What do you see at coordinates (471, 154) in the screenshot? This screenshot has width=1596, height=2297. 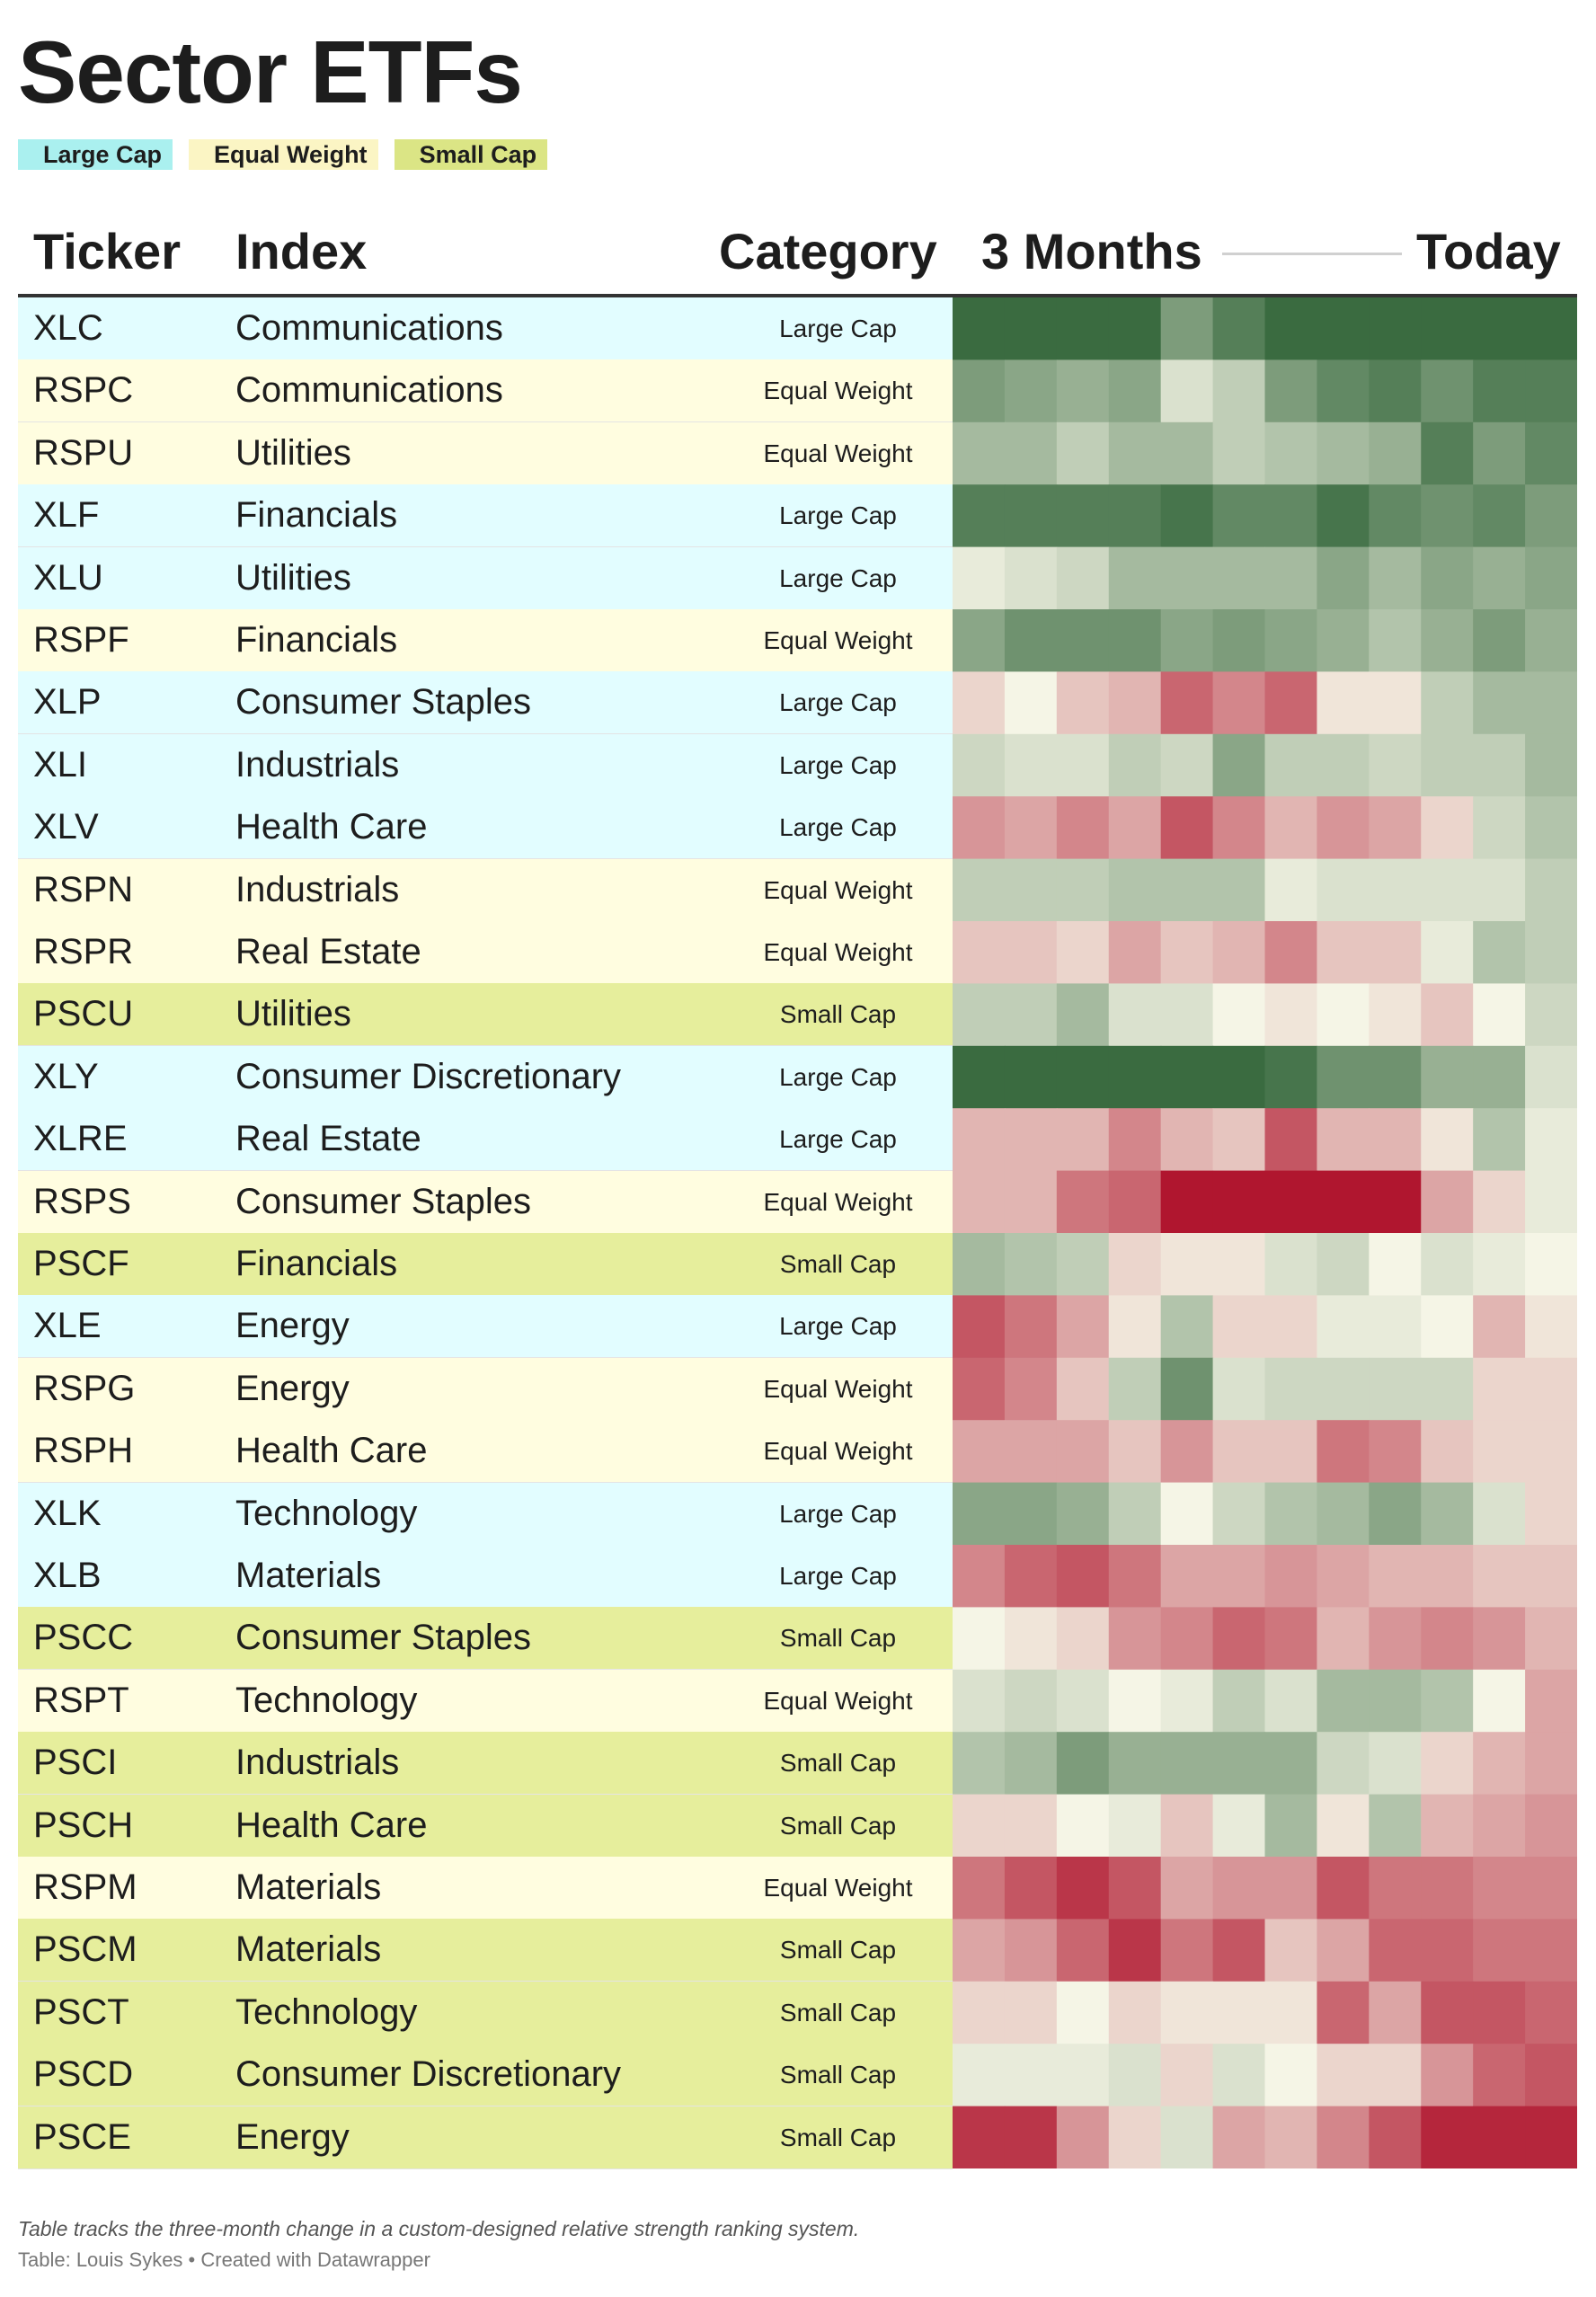 I see `legend-item-small-cap: Small Cap` at bounding box center [471, 154].